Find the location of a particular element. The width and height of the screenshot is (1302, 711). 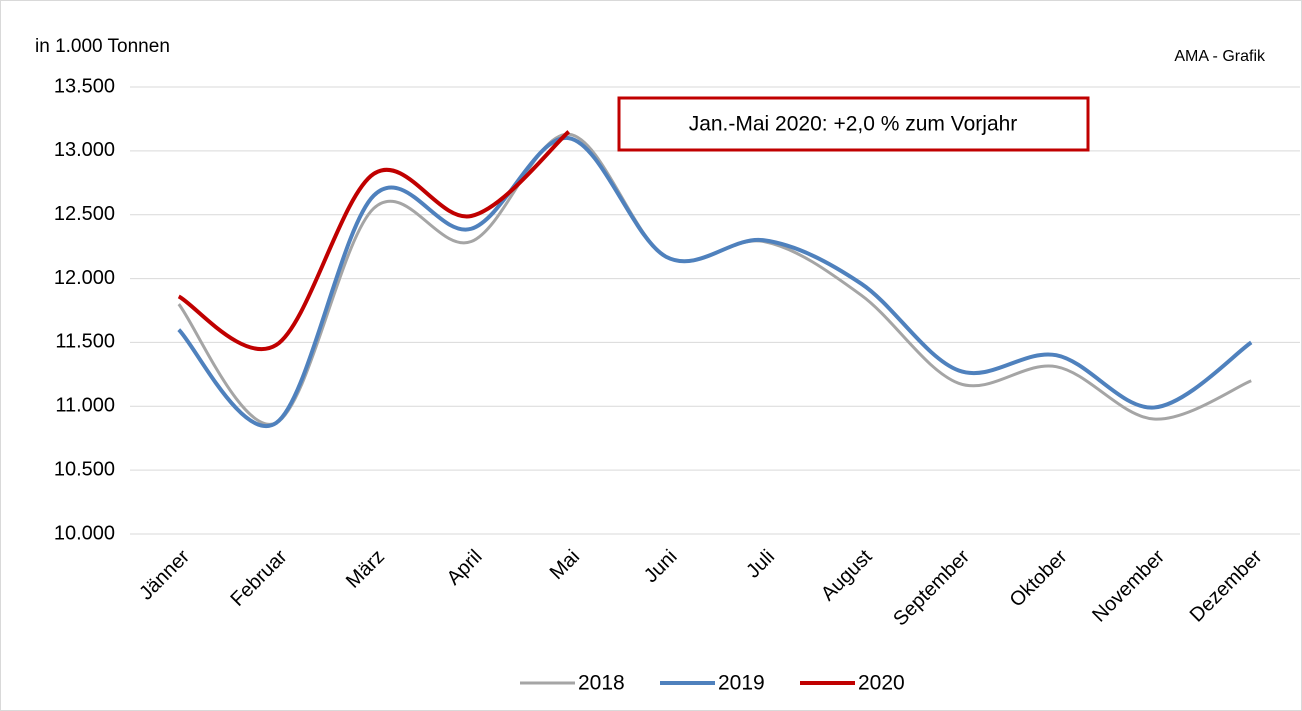

y-tick-label: 11.000 is located at coordinates (85, 406).